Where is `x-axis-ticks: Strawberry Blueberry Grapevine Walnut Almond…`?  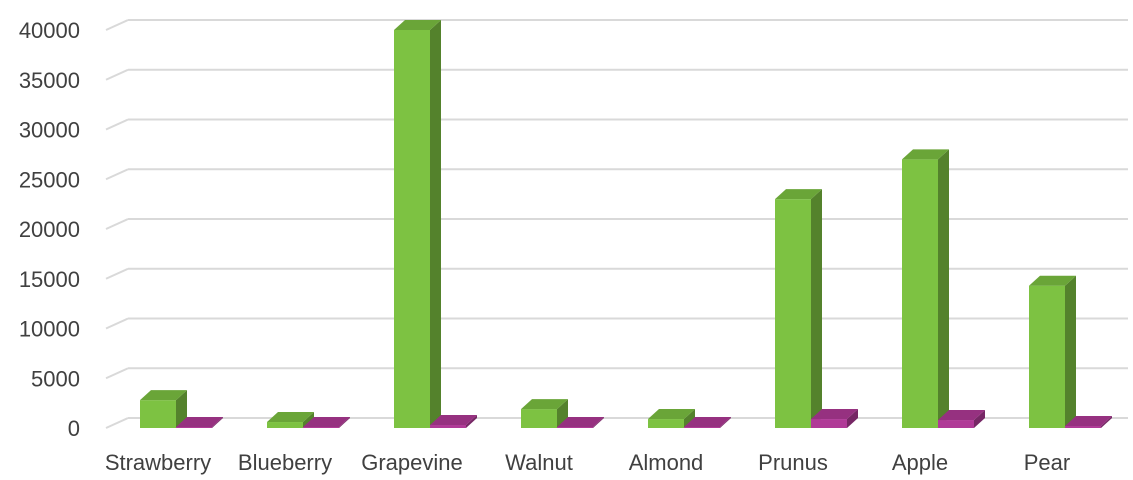 x-axis-ticks: Strawberry Blueberry Grapevine Walnut Almond… is located at coordinates (587, 462).